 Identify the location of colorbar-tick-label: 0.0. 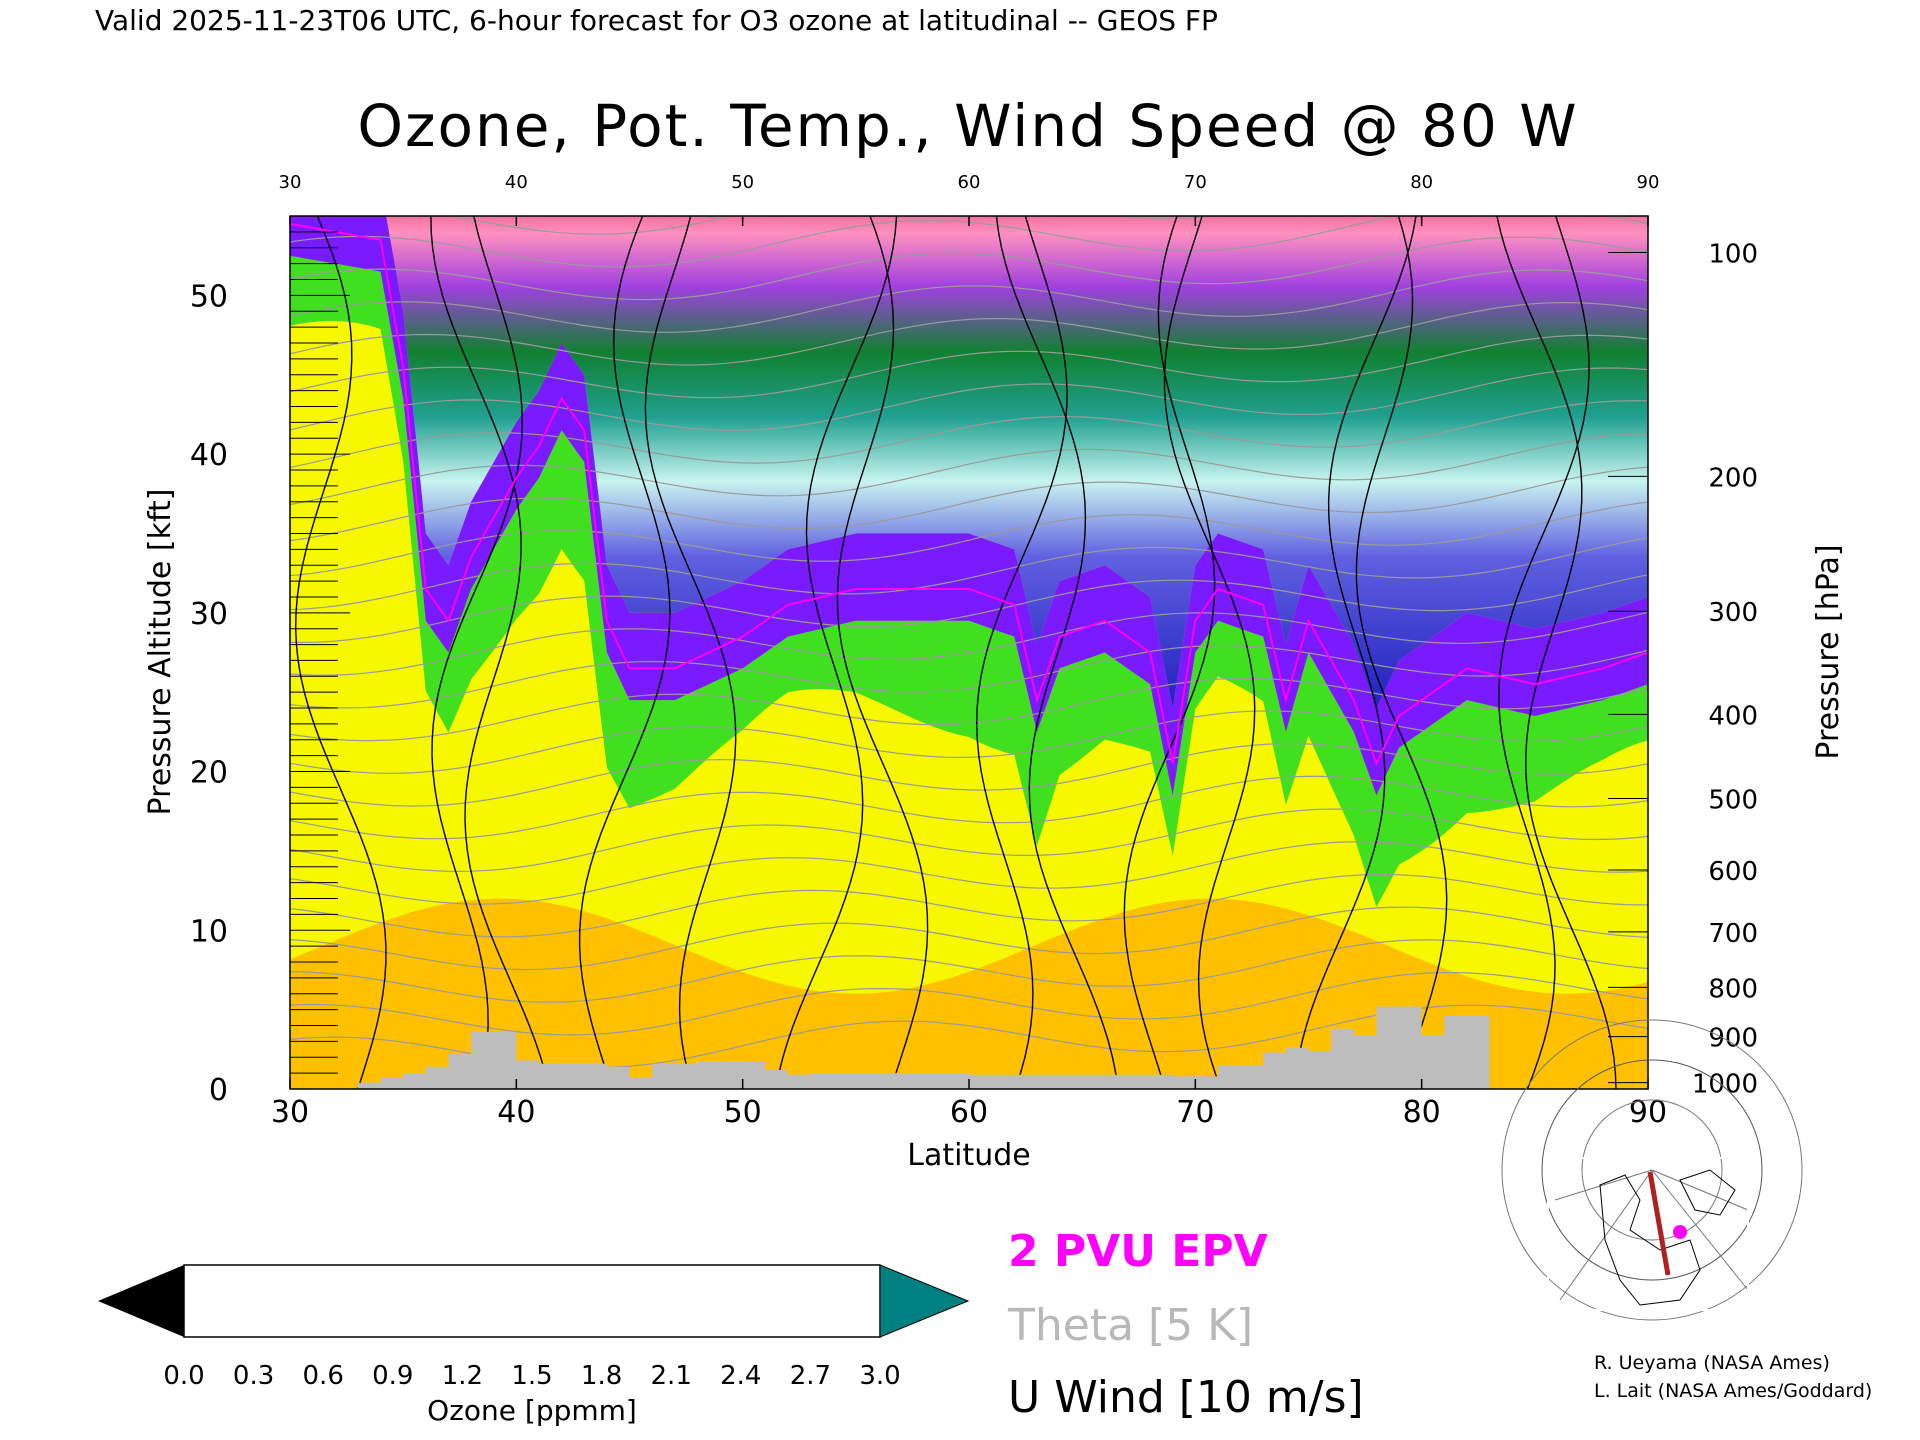
(183, 1376).